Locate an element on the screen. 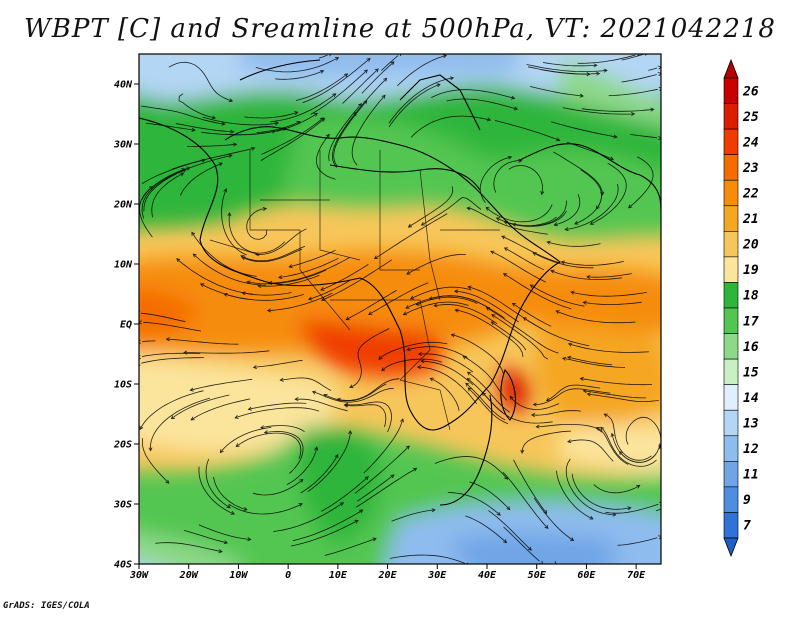 This screenshot has width=800, height=618. colorbar-label: 13 is located at coordinates (751, 424).